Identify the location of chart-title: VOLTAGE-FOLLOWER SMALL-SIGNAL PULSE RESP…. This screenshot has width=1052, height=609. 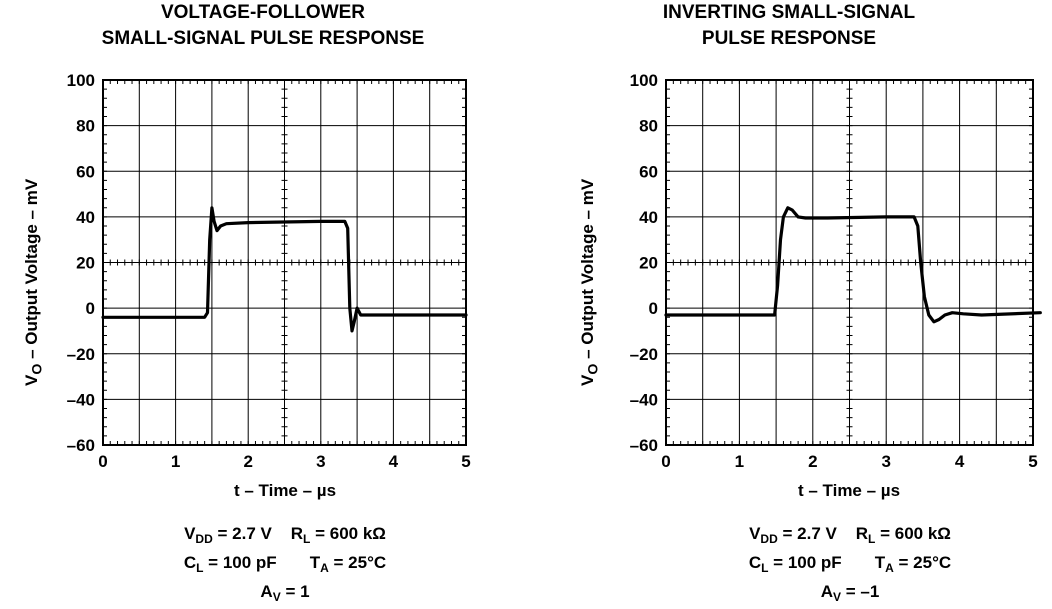
(263, 26).